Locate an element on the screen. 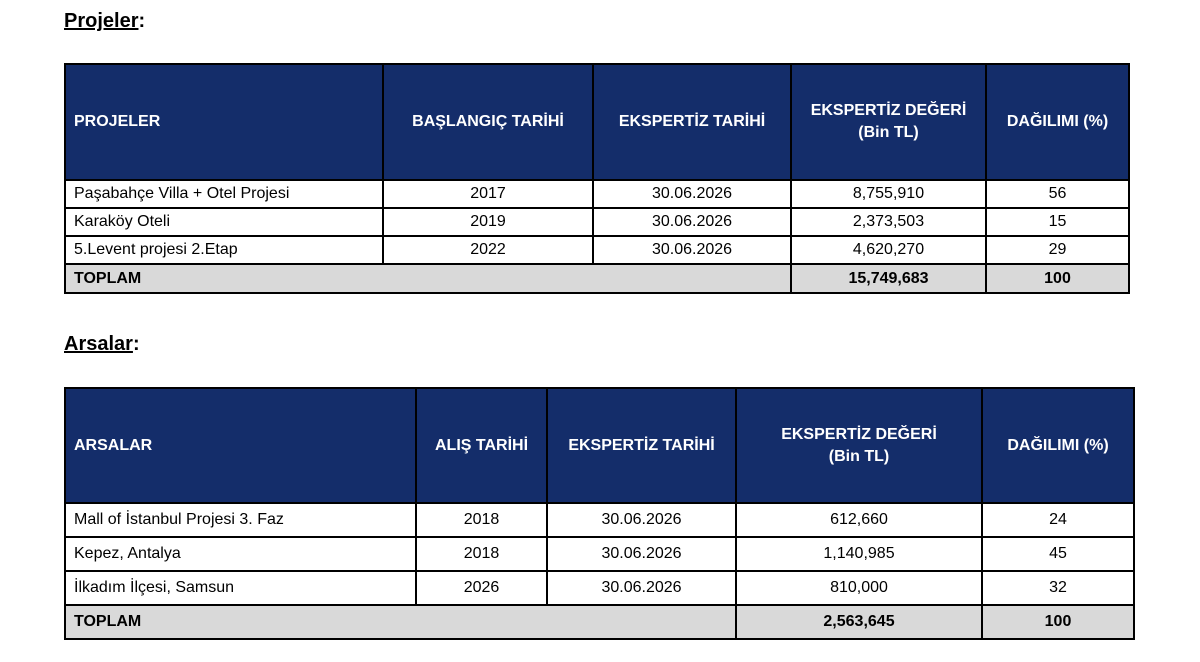  cell-appraisal-value: 810,000 is located at coordinates (859, 588).